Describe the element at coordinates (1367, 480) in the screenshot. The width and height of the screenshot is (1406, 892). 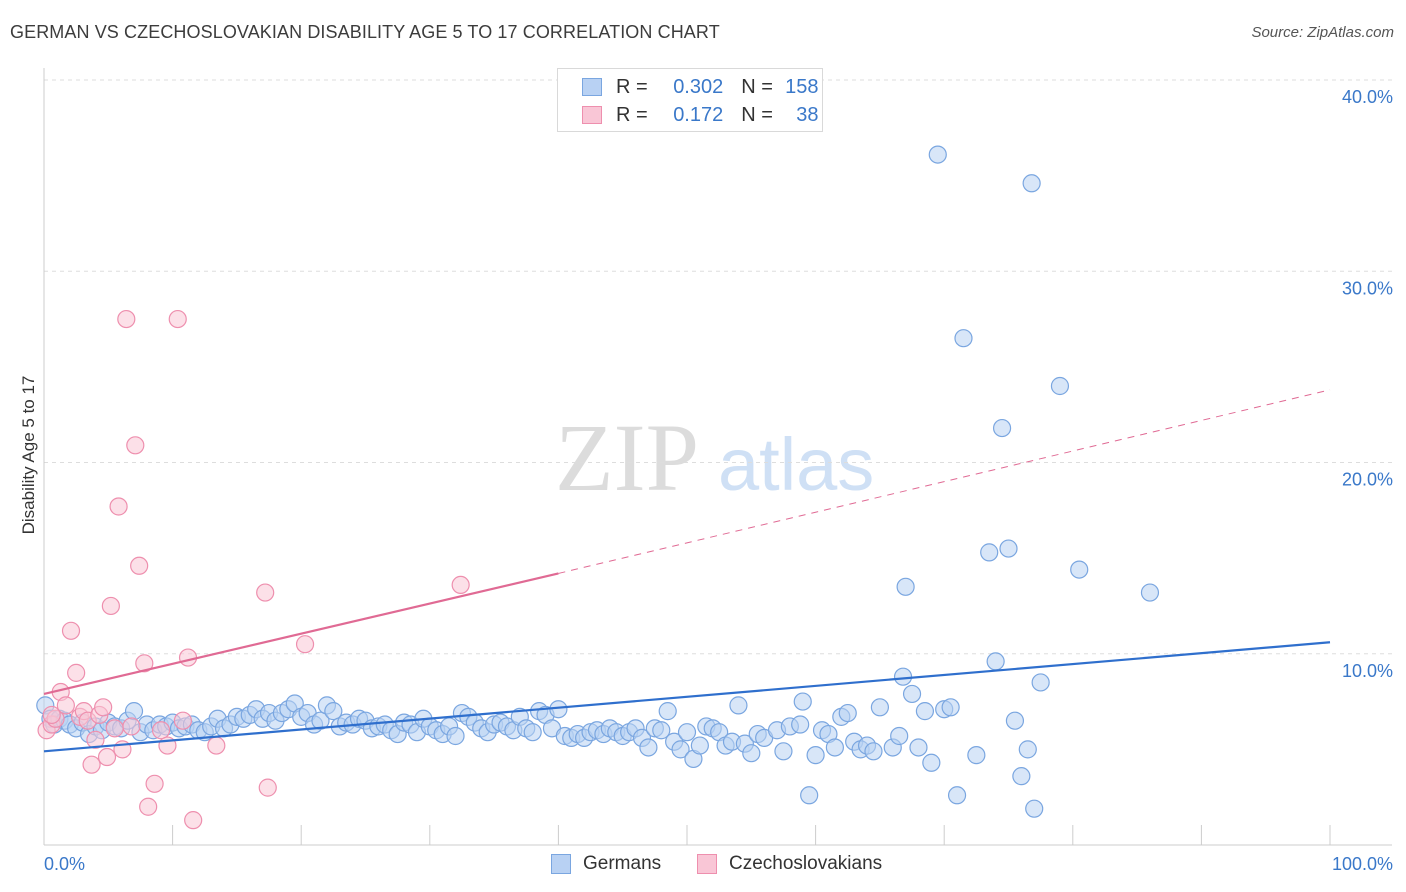
I see `y-tick-label: 20.0%` at that location.